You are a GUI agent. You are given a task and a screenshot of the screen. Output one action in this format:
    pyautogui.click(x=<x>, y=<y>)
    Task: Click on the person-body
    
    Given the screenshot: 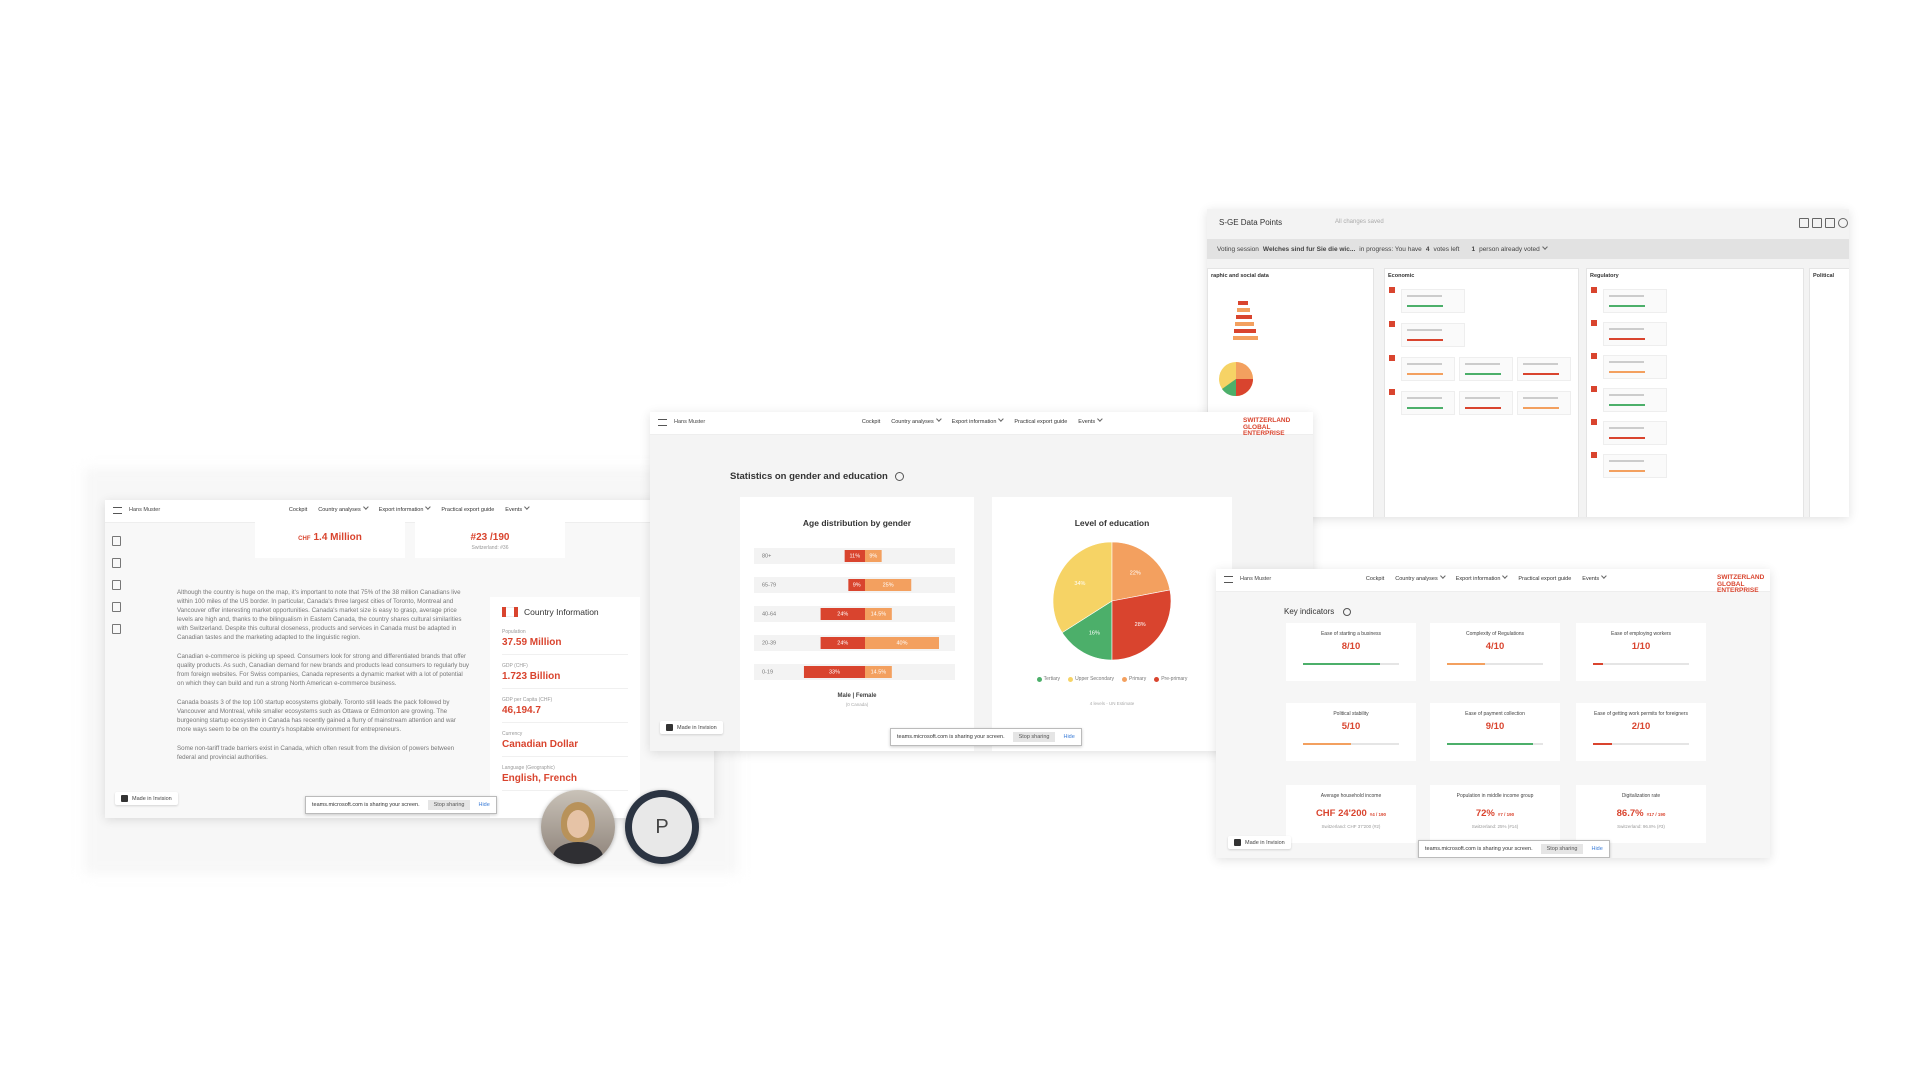 What is the action you would take?
    pyautogui.click(x=578, y=853)
    